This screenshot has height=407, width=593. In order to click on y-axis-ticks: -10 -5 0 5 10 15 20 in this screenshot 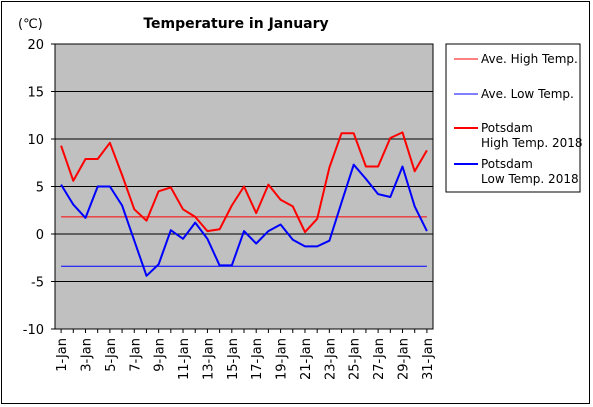, I will do `click(39, 188)`.